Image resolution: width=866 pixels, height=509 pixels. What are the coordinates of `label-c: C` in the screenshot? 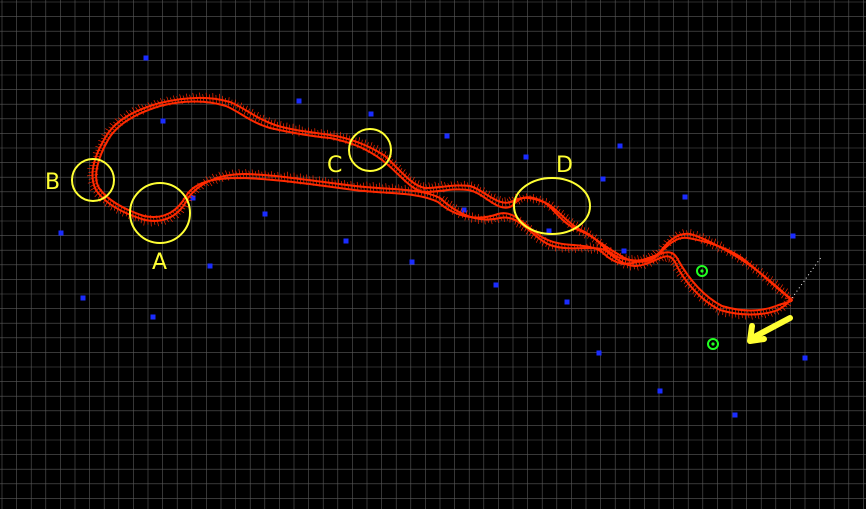 It's located at (334, 165).